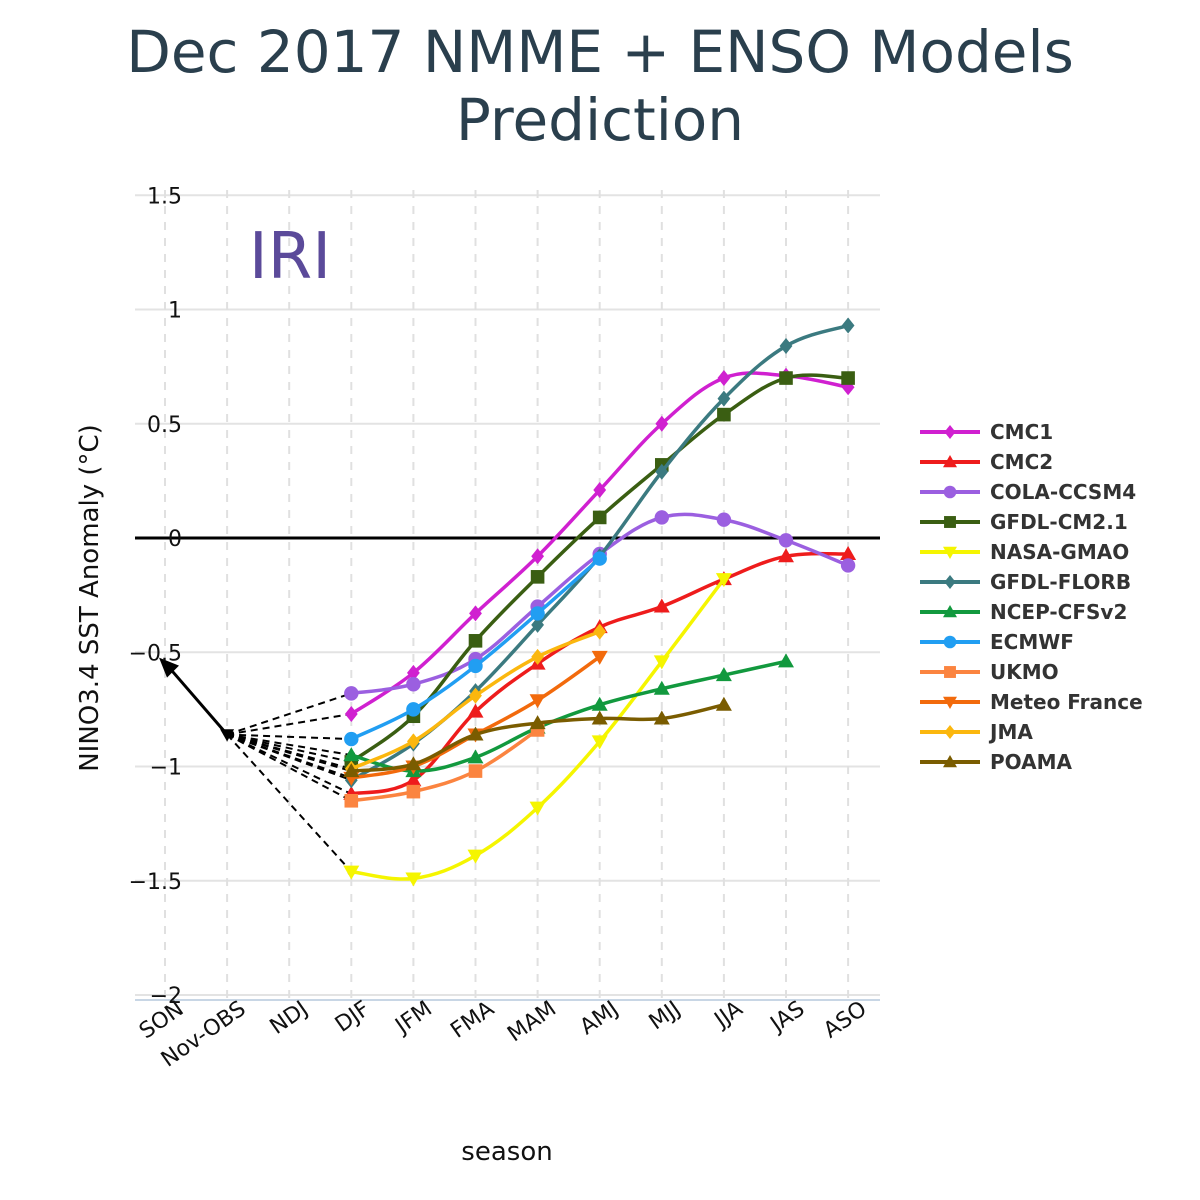  I want to click on legend-label: CMC1, so click(1021, 432).